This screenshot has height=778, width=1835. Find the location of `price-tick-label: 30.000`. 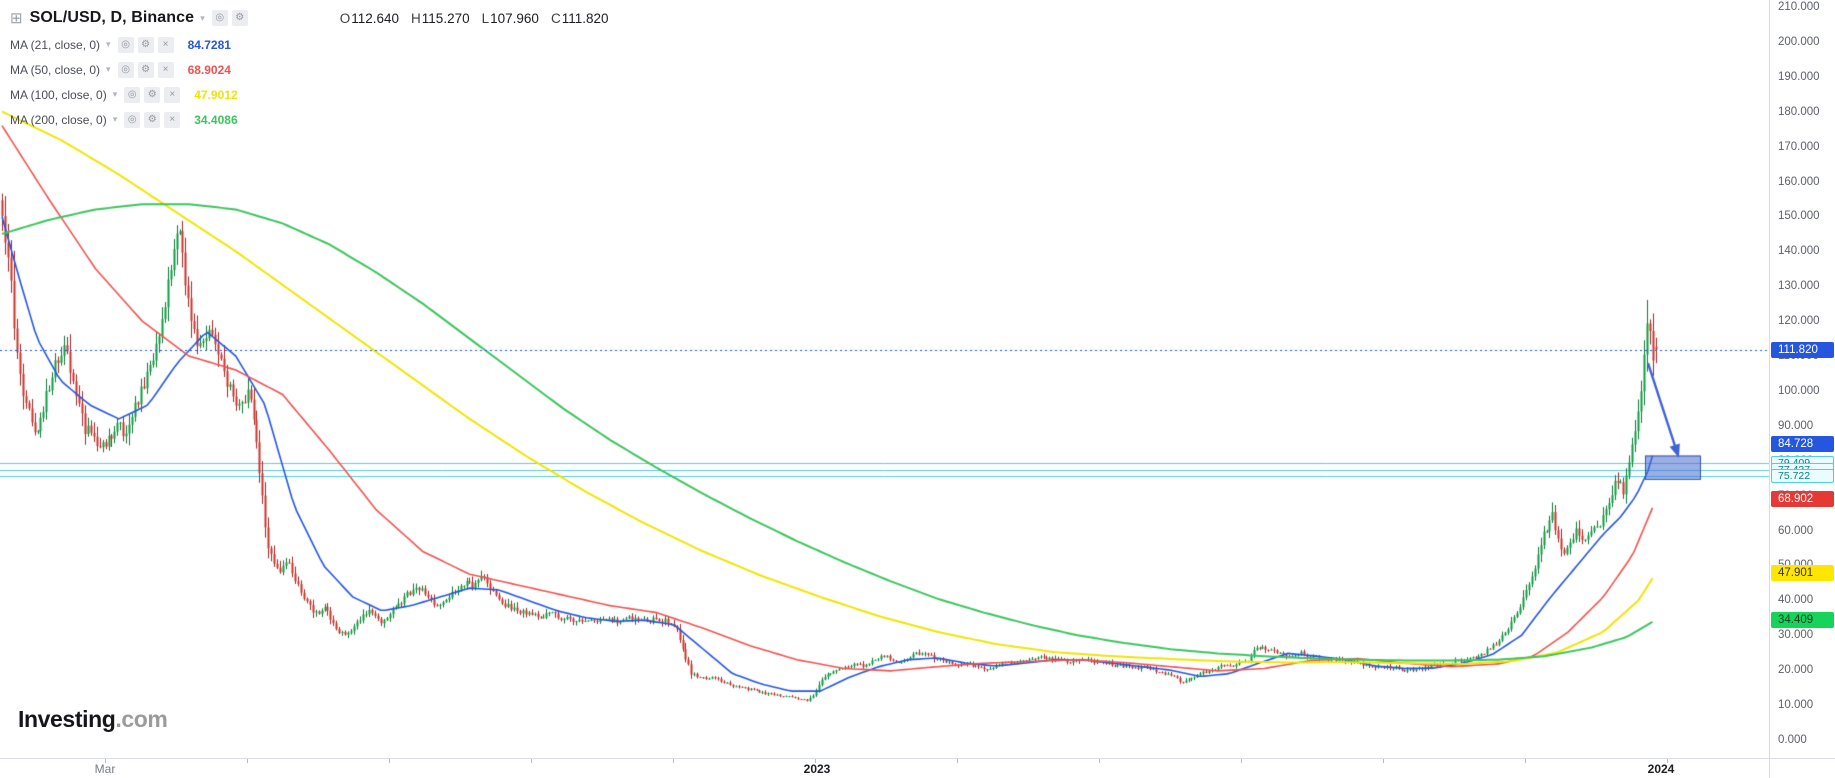

price-tick-label: 30.000 is located at coordinates (1796, 635).